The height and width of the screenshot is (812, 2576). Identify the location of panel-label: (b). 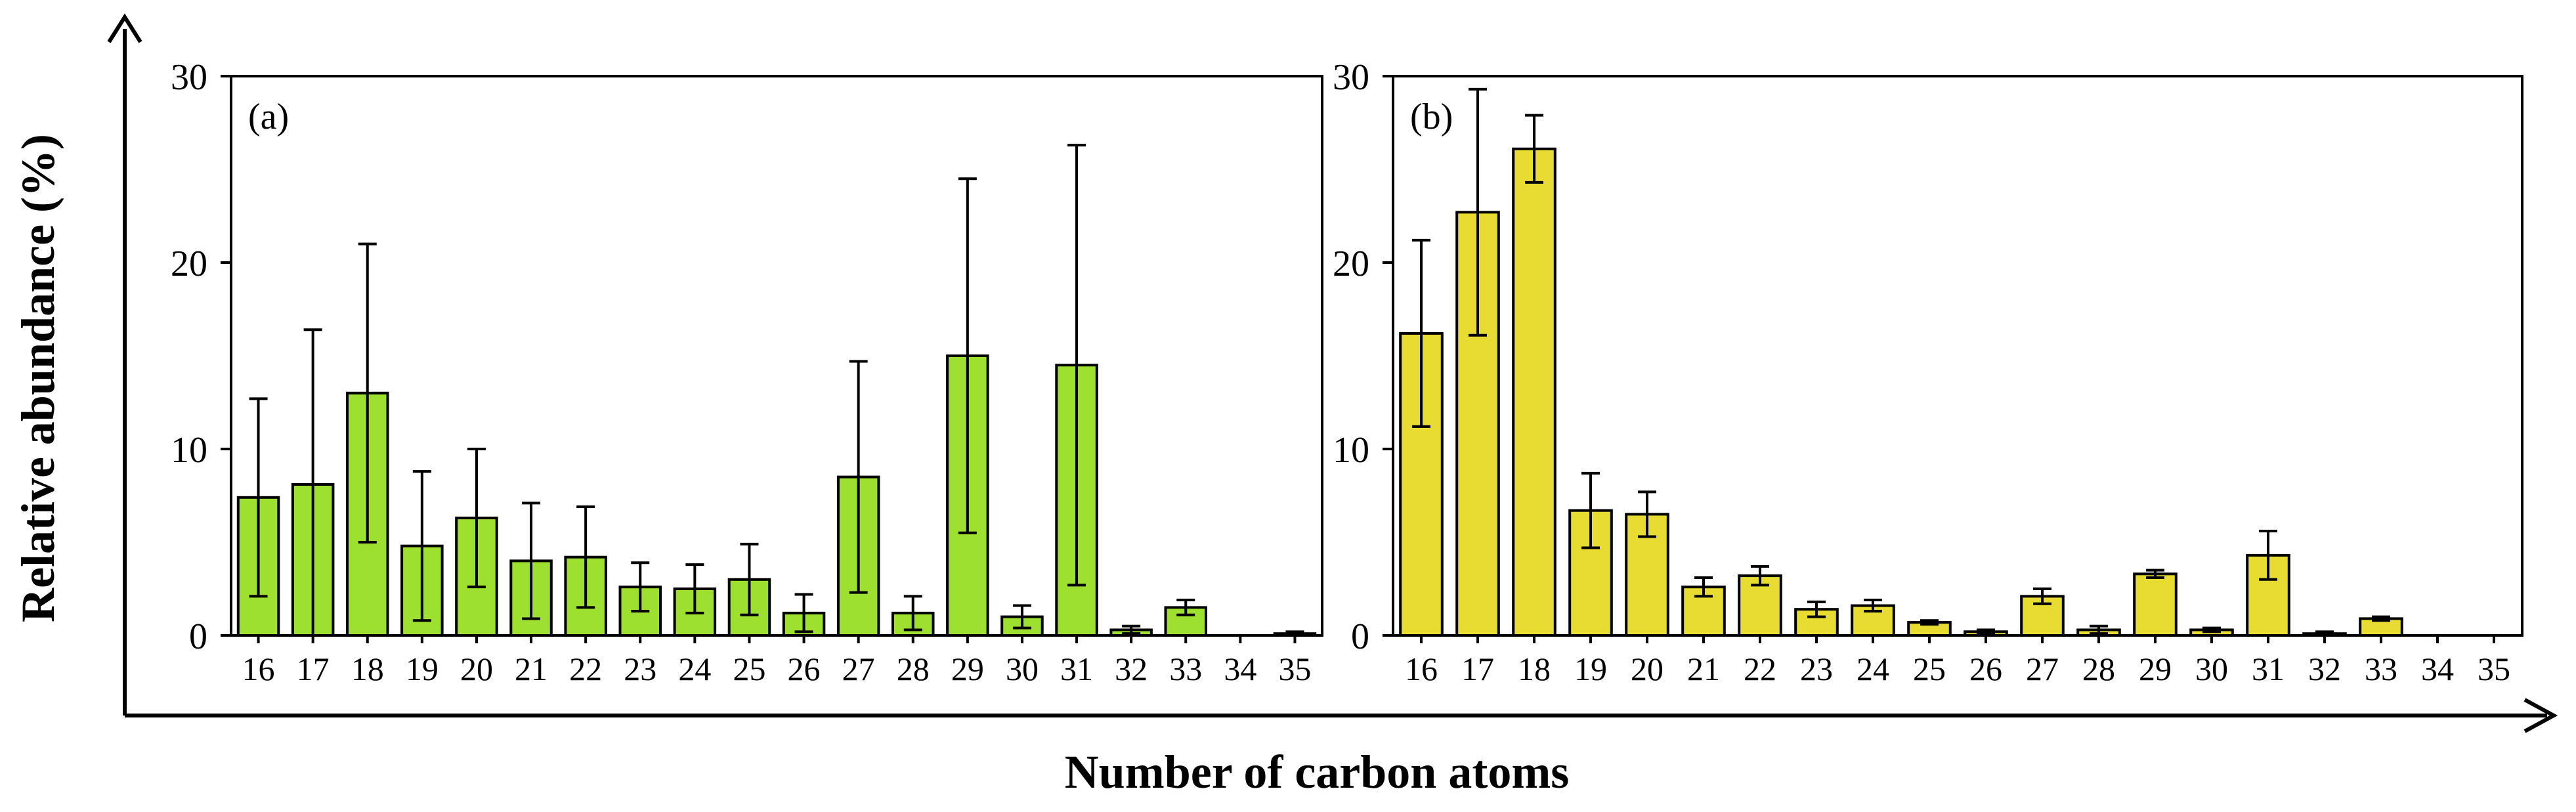
(1431, 117).